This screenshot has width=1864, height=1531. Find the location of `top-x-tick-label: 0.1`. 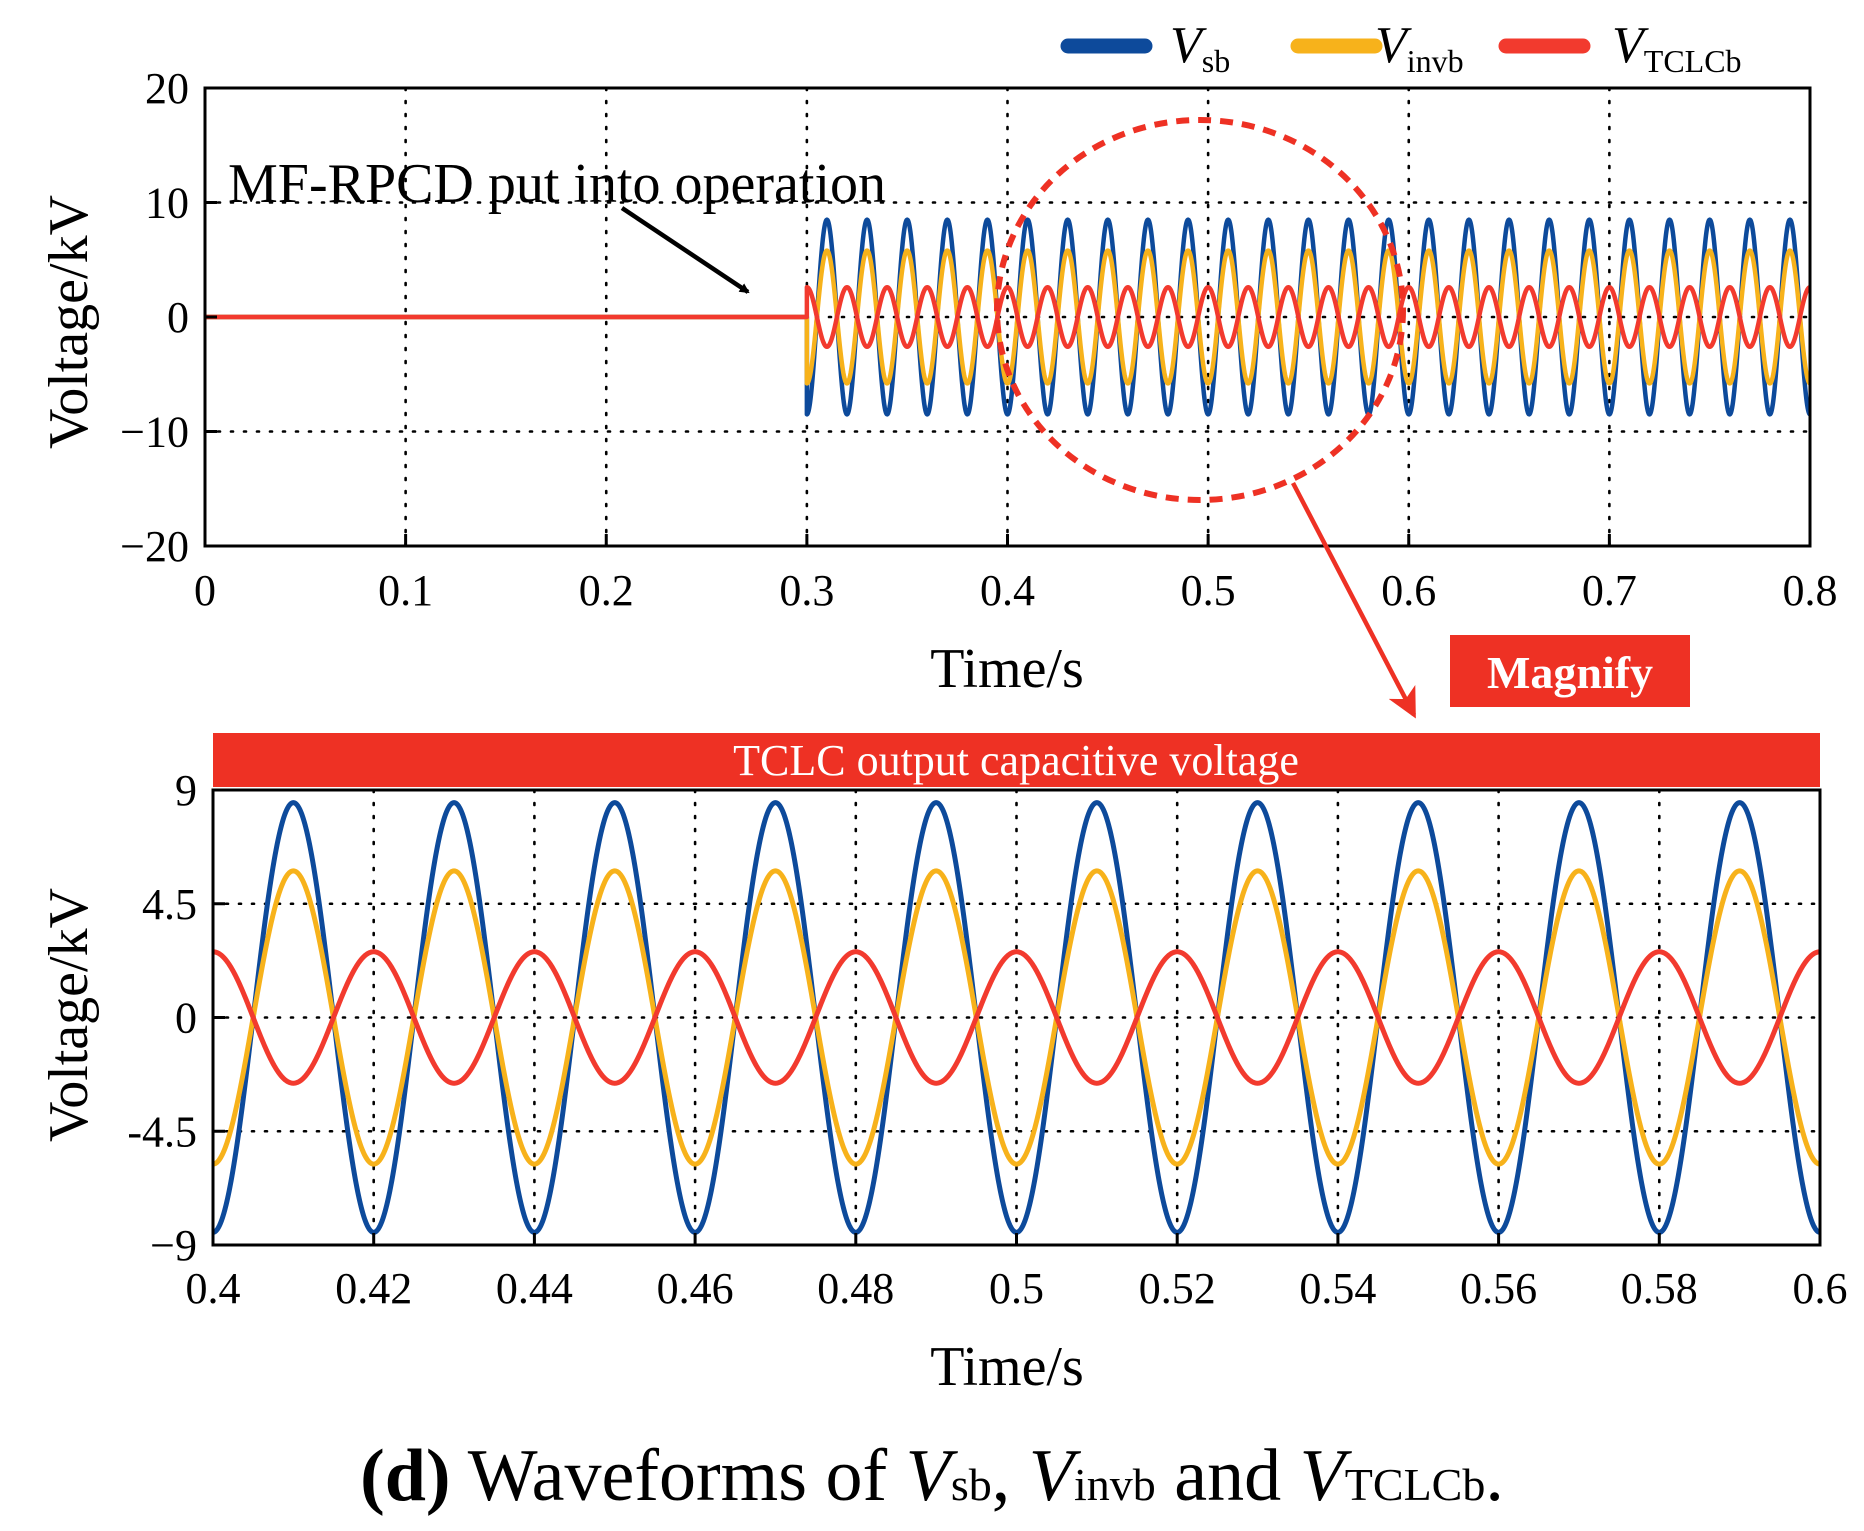

top-x-tick-label: 0.1 is located at coordinates (405, 590).